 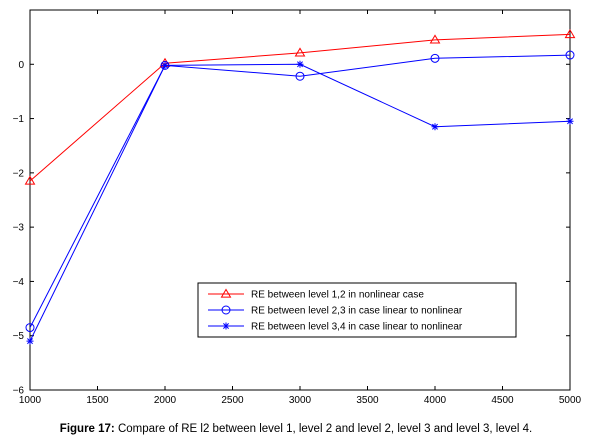 What do you see at coordinates (367, 400) in the screenshot?
I see `x-tick-label: 3500` at bounding box center [367, 400].